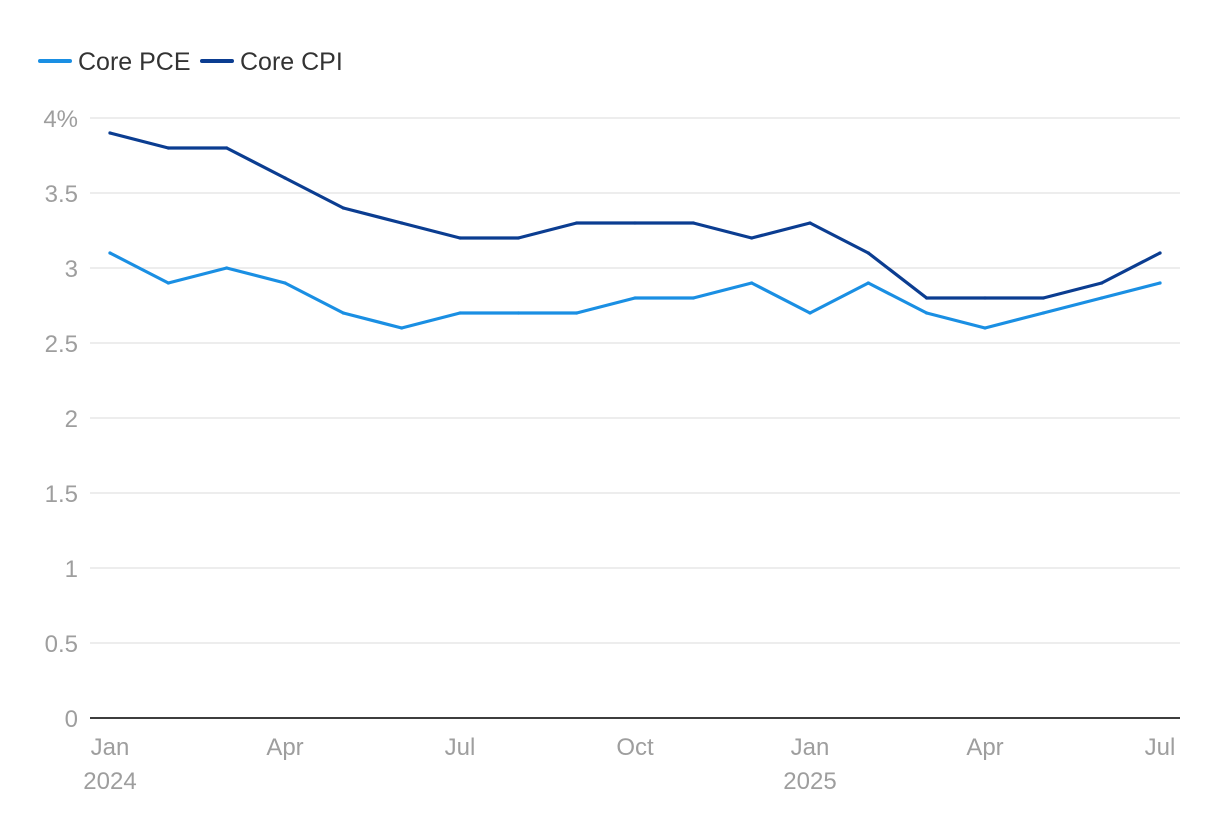  What do you see at coordinates (629, 764) in the screenshot?
I see `x-axis: Jan 2024 Apr Jul Oct Jan 2025 Apr Jul` at bounding box center [629, 764].